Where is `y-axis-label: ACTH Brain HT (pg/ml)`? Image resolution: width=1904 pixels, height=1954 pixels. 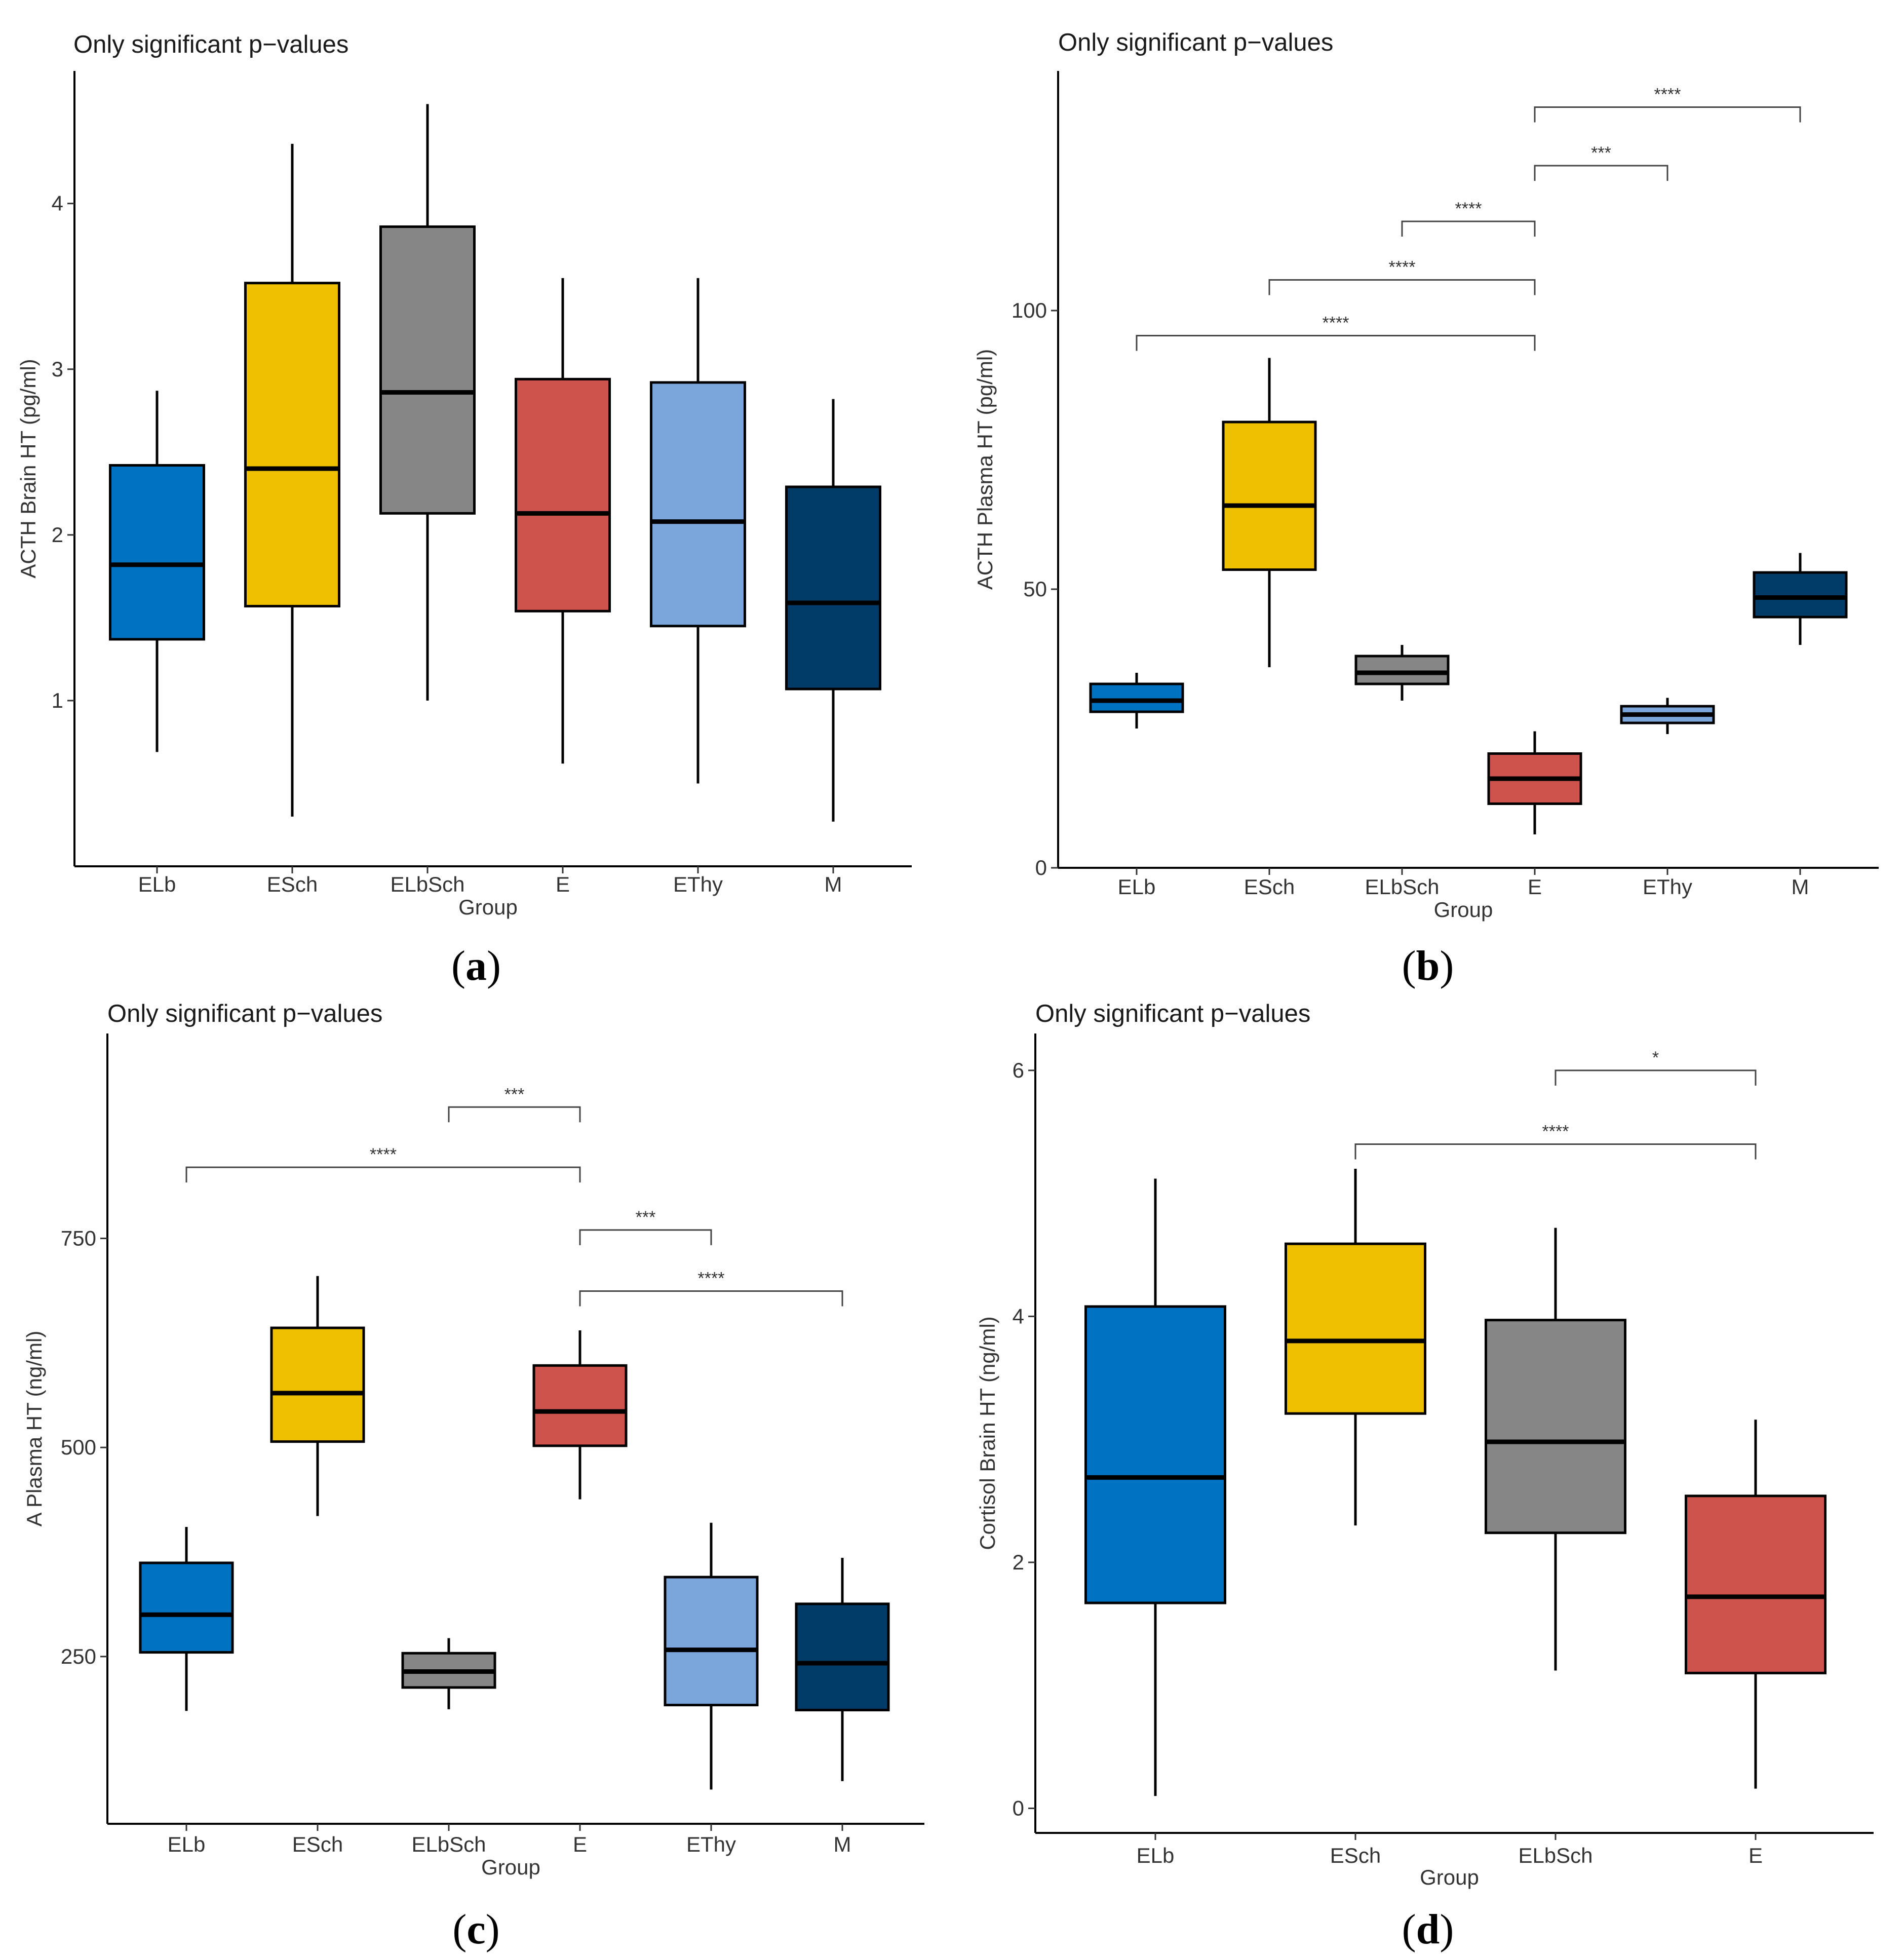
y-axis-label: ACTH Brain HT (pg/ml) is located at coordinates (28, 468).